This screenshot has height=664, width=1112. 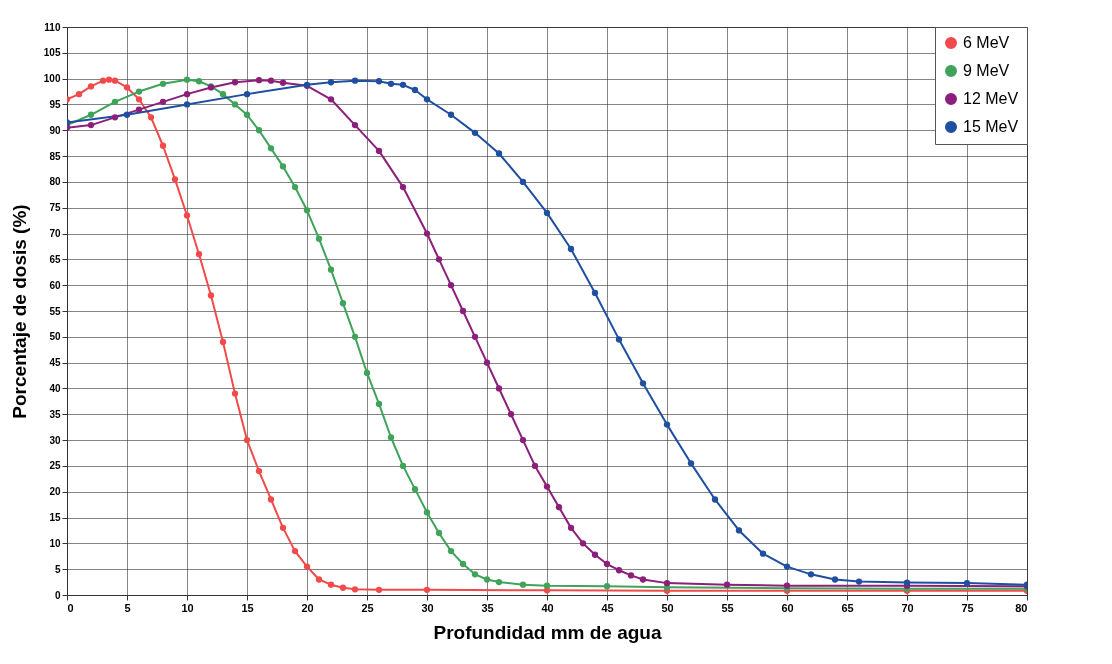 What do you see at coordinates (19, 311) in the screenshot?
I see `y-axis-title: Porcentaje de dosis (%)` at bounding box center [19, 311].